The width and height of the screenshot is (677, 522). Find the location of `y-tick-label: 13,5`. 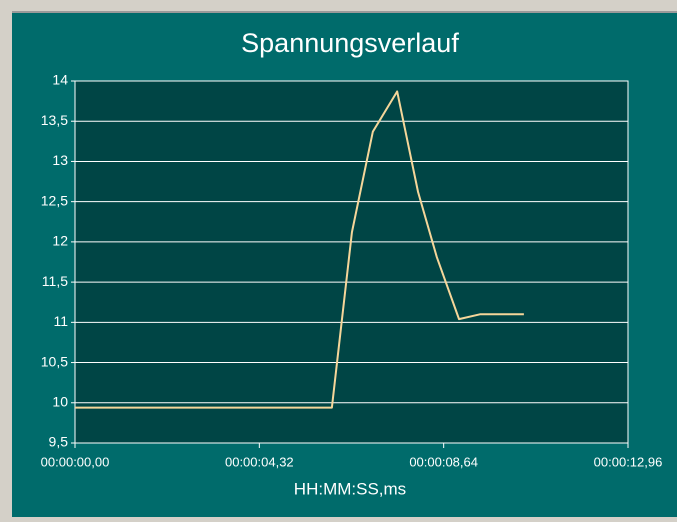

y-tick-label: 13,5 is located at coordinates (54, 120).